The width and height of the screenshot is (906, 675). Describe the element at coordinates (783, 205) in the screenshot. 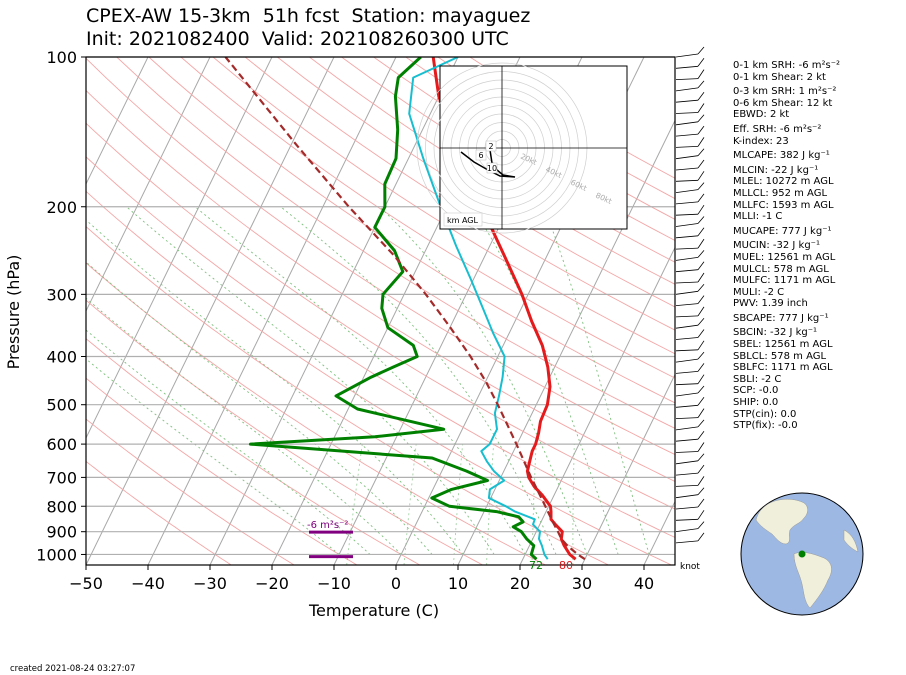

I see `param-line: MLLFC: 1593 m AGL` at that location.